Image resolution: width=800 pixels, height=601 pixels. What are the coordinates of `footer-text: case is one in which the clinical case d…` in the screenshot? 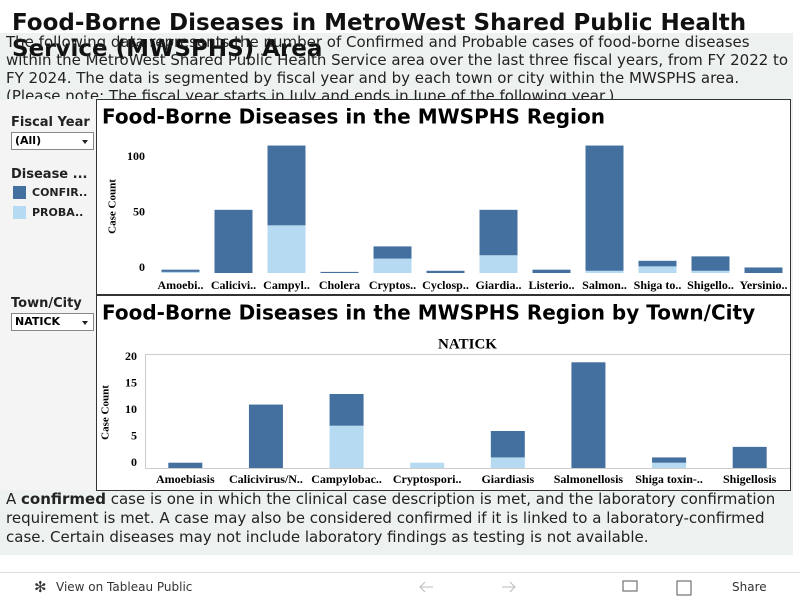 It's located at (391, 518).